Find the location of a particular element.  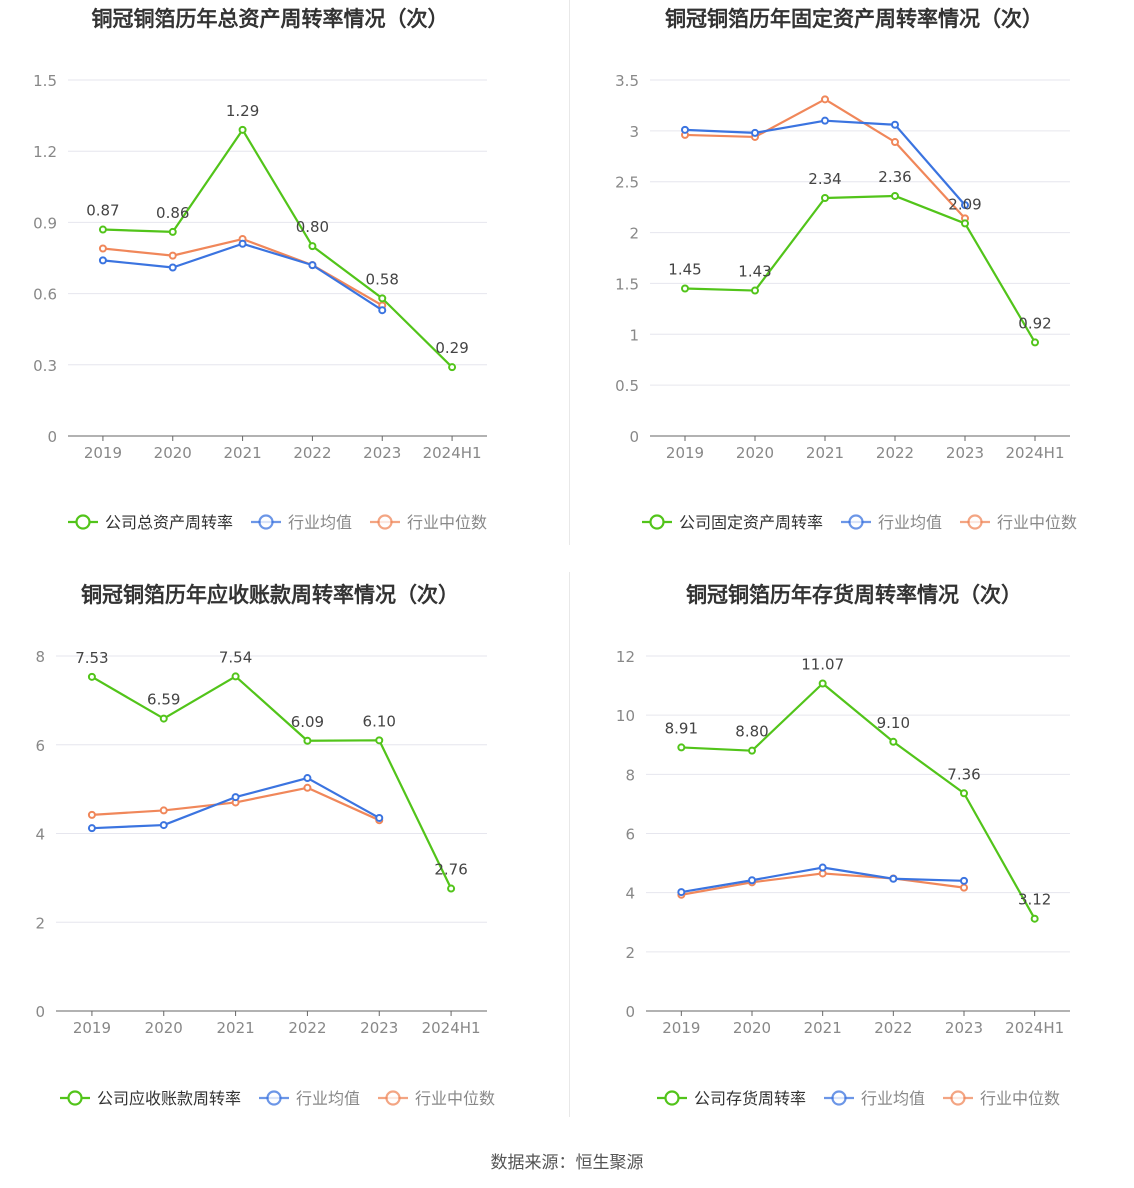

y-tick-label: 0.6 is located at coordinates (45, 295).